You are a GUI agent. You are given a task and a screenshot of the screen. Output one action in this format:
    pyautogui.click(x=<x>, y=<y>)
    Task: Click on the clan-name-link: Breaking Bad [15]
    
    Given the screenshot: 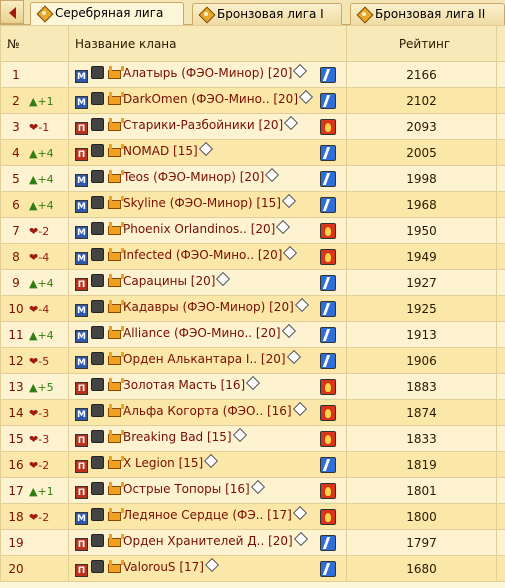 What is the action you would take?
    pyautogui.click(x=177, y=437)
    